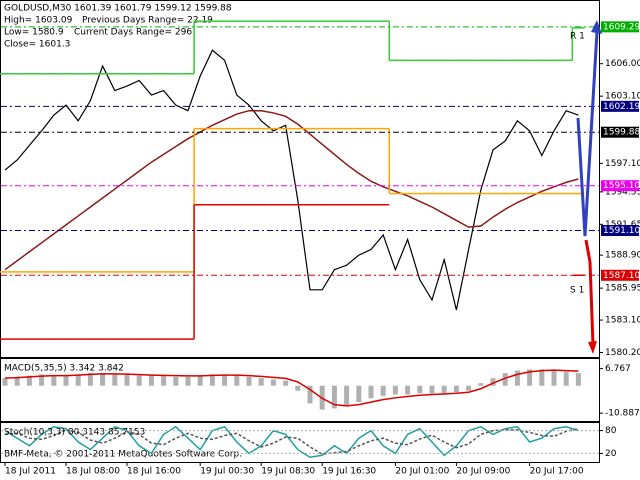  I want to click on x-tick-label: 20 Jul 17:00, so click(557, 472).